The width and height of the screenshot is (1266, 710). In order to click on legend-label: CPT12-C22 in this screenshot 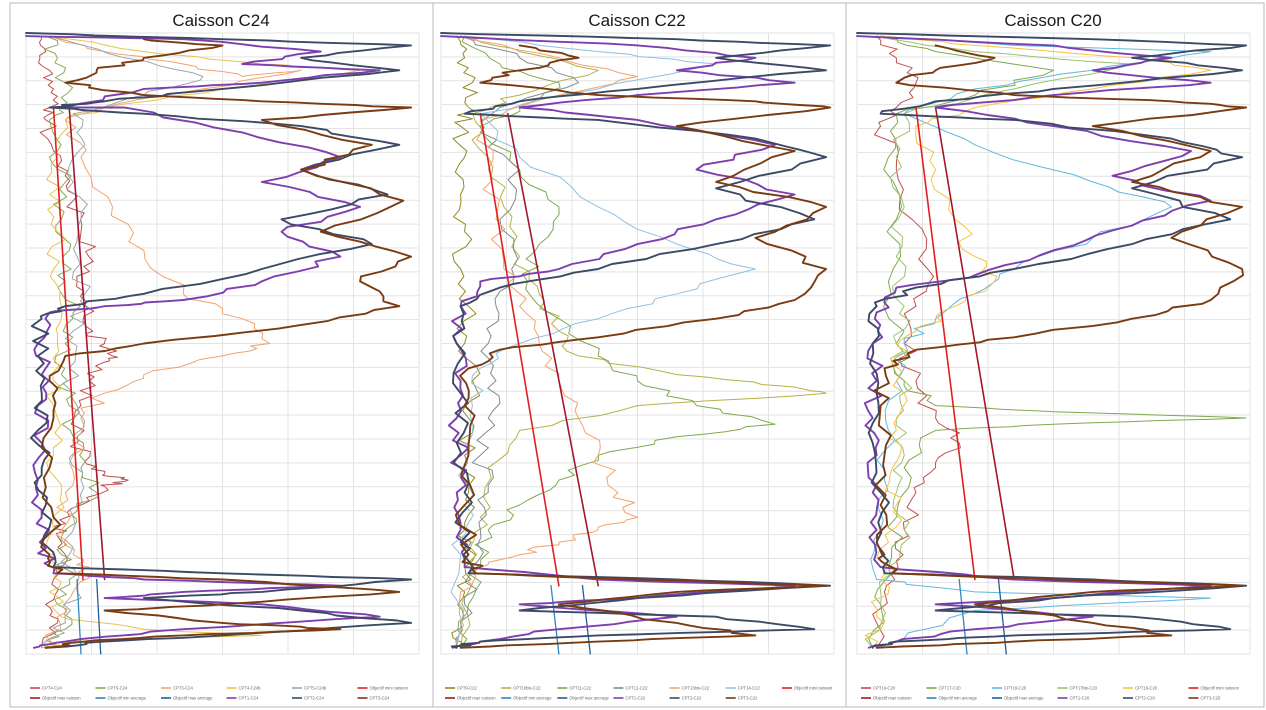, I will do `click(636, 688)`.